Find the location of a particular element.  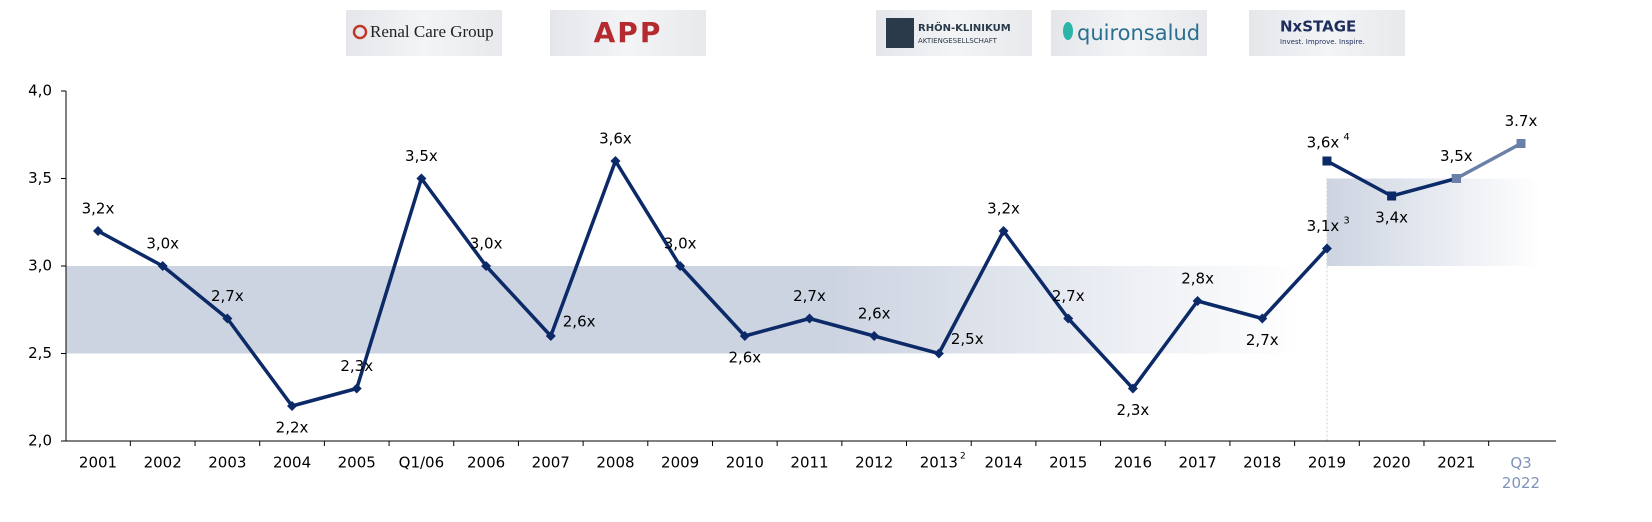

logo-text: NxSTAGE is located at coordinates (1318, 27).